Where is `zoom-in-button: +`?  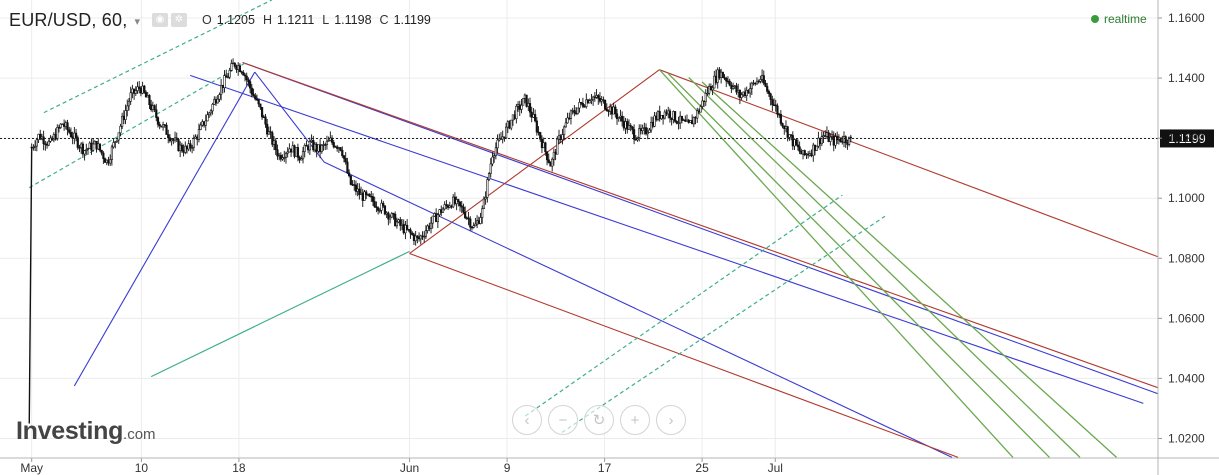 zoom-in-button: + is located at coordinates (635, 420).